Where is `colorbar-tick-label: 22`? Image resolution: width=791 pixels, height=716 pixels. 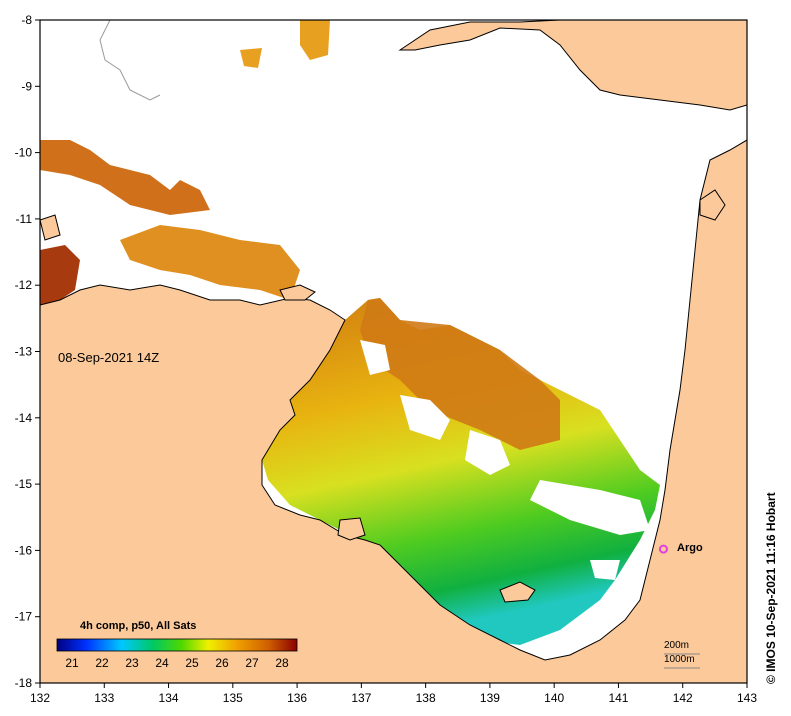
colorbar-tick-label: 22 is located at coordinates (102, 663).